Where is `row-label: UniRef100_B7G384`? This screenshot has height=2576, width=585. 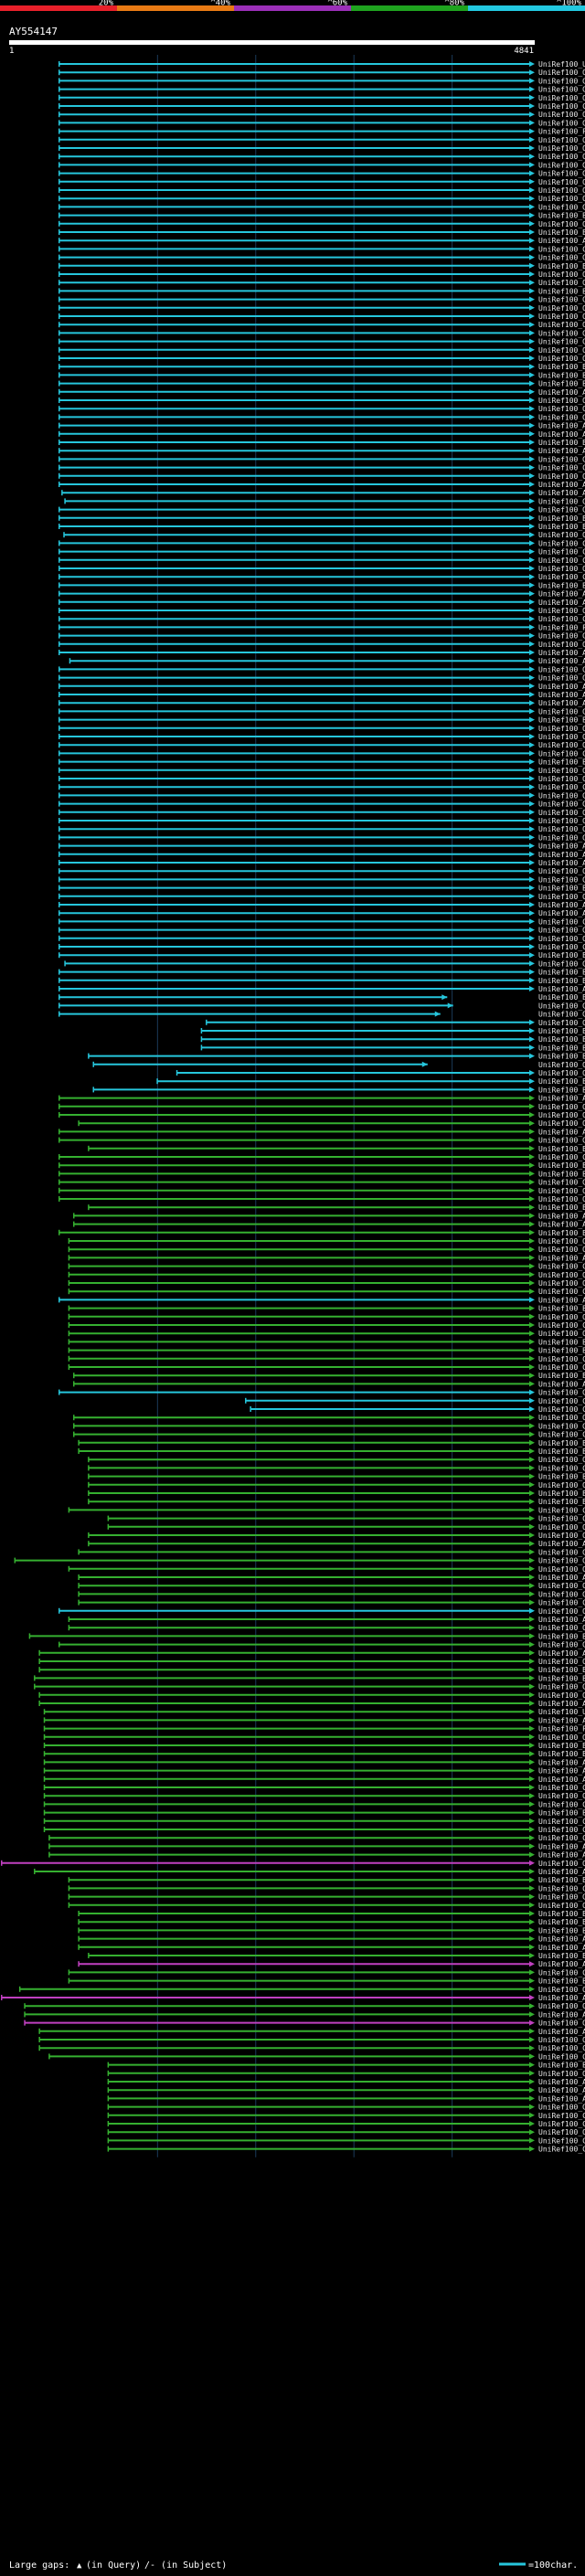 row-label: UniRef100_B7G384 is located at coordinates (562, 1813).